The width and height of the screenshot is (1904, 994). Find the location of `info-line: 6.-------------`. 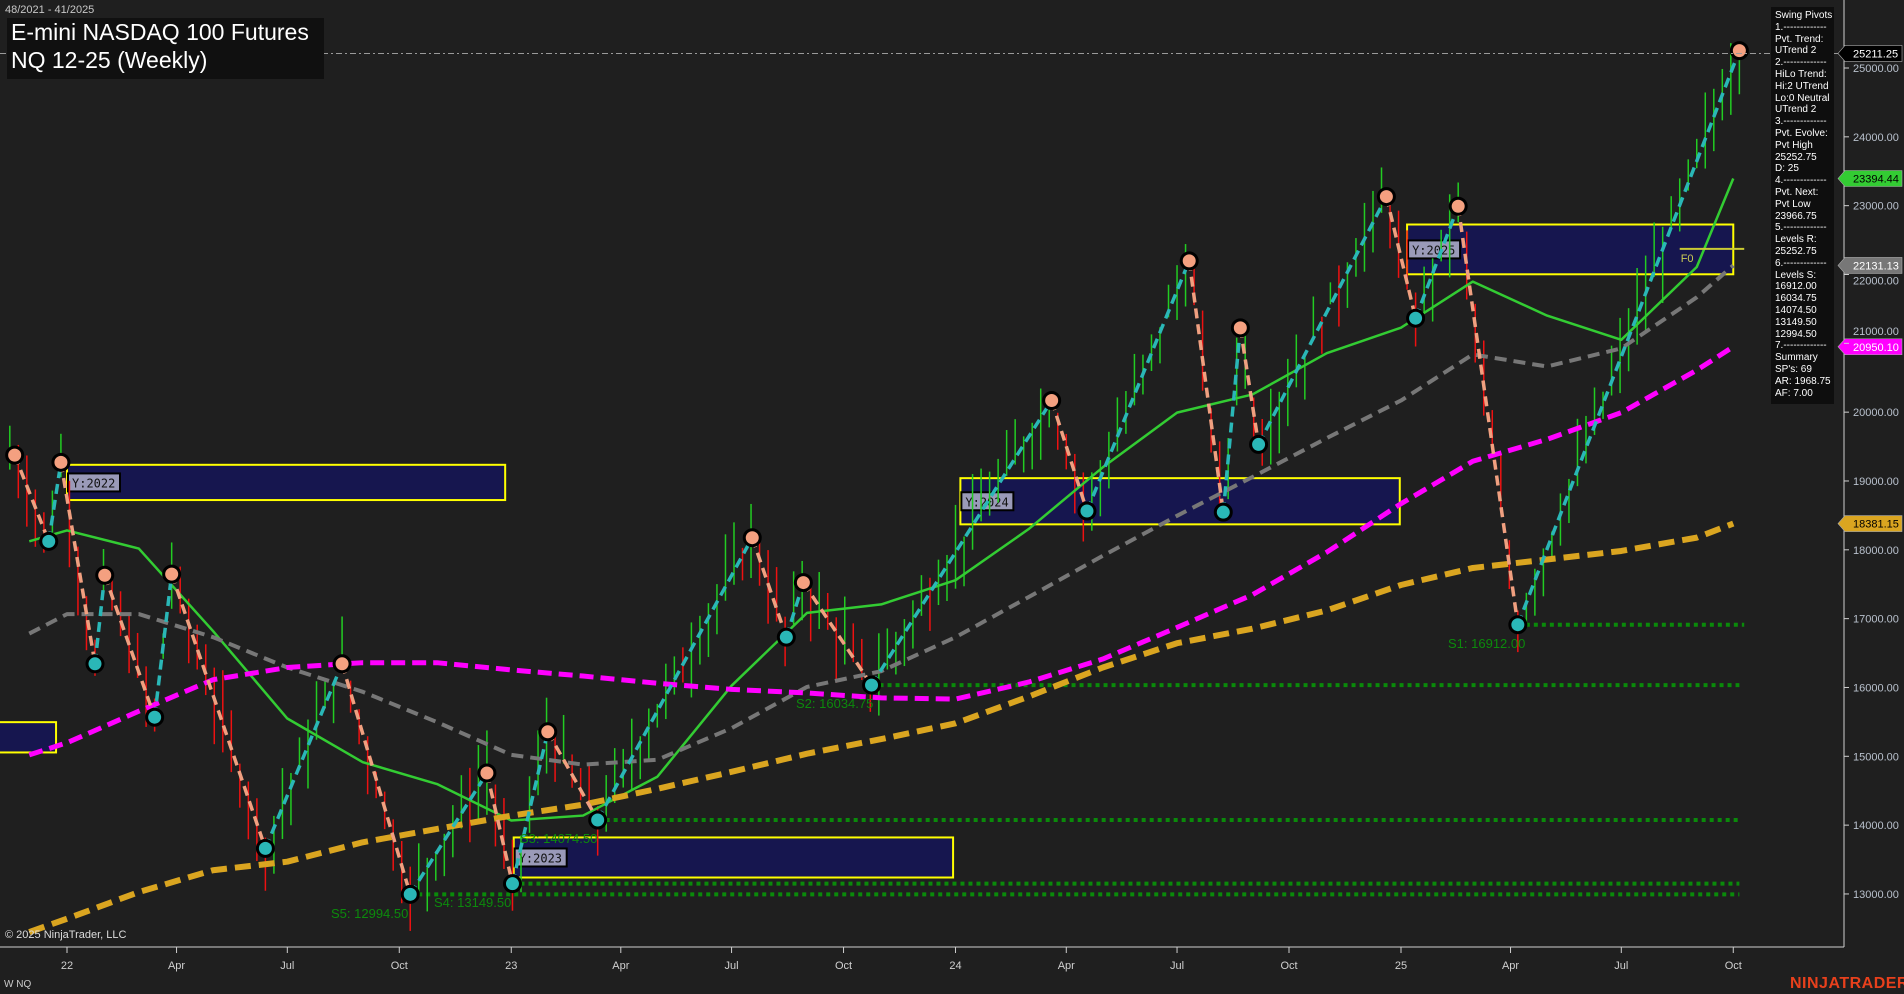

info-line: 6.------------- is located at coordinates (1801, 263).